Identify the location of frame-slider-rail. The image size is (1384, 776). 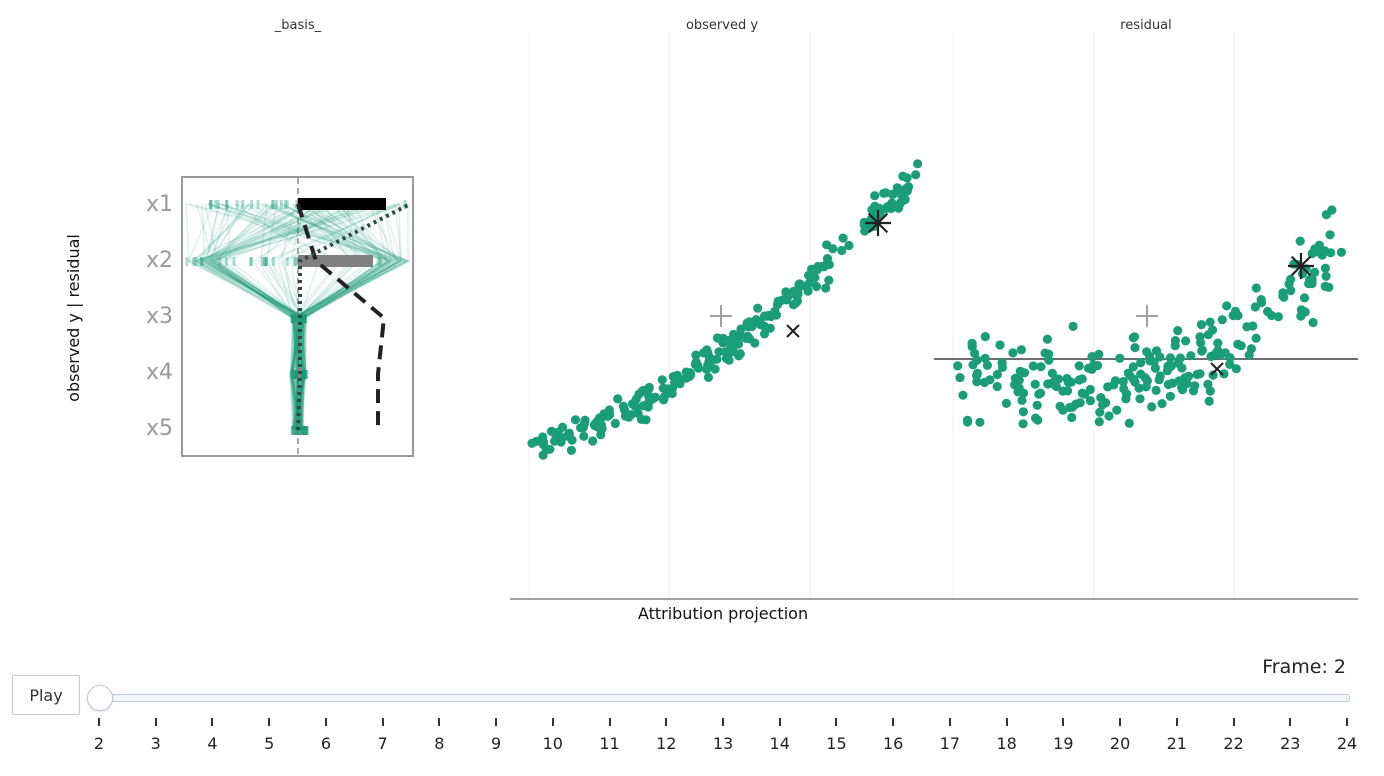
(724, 698).